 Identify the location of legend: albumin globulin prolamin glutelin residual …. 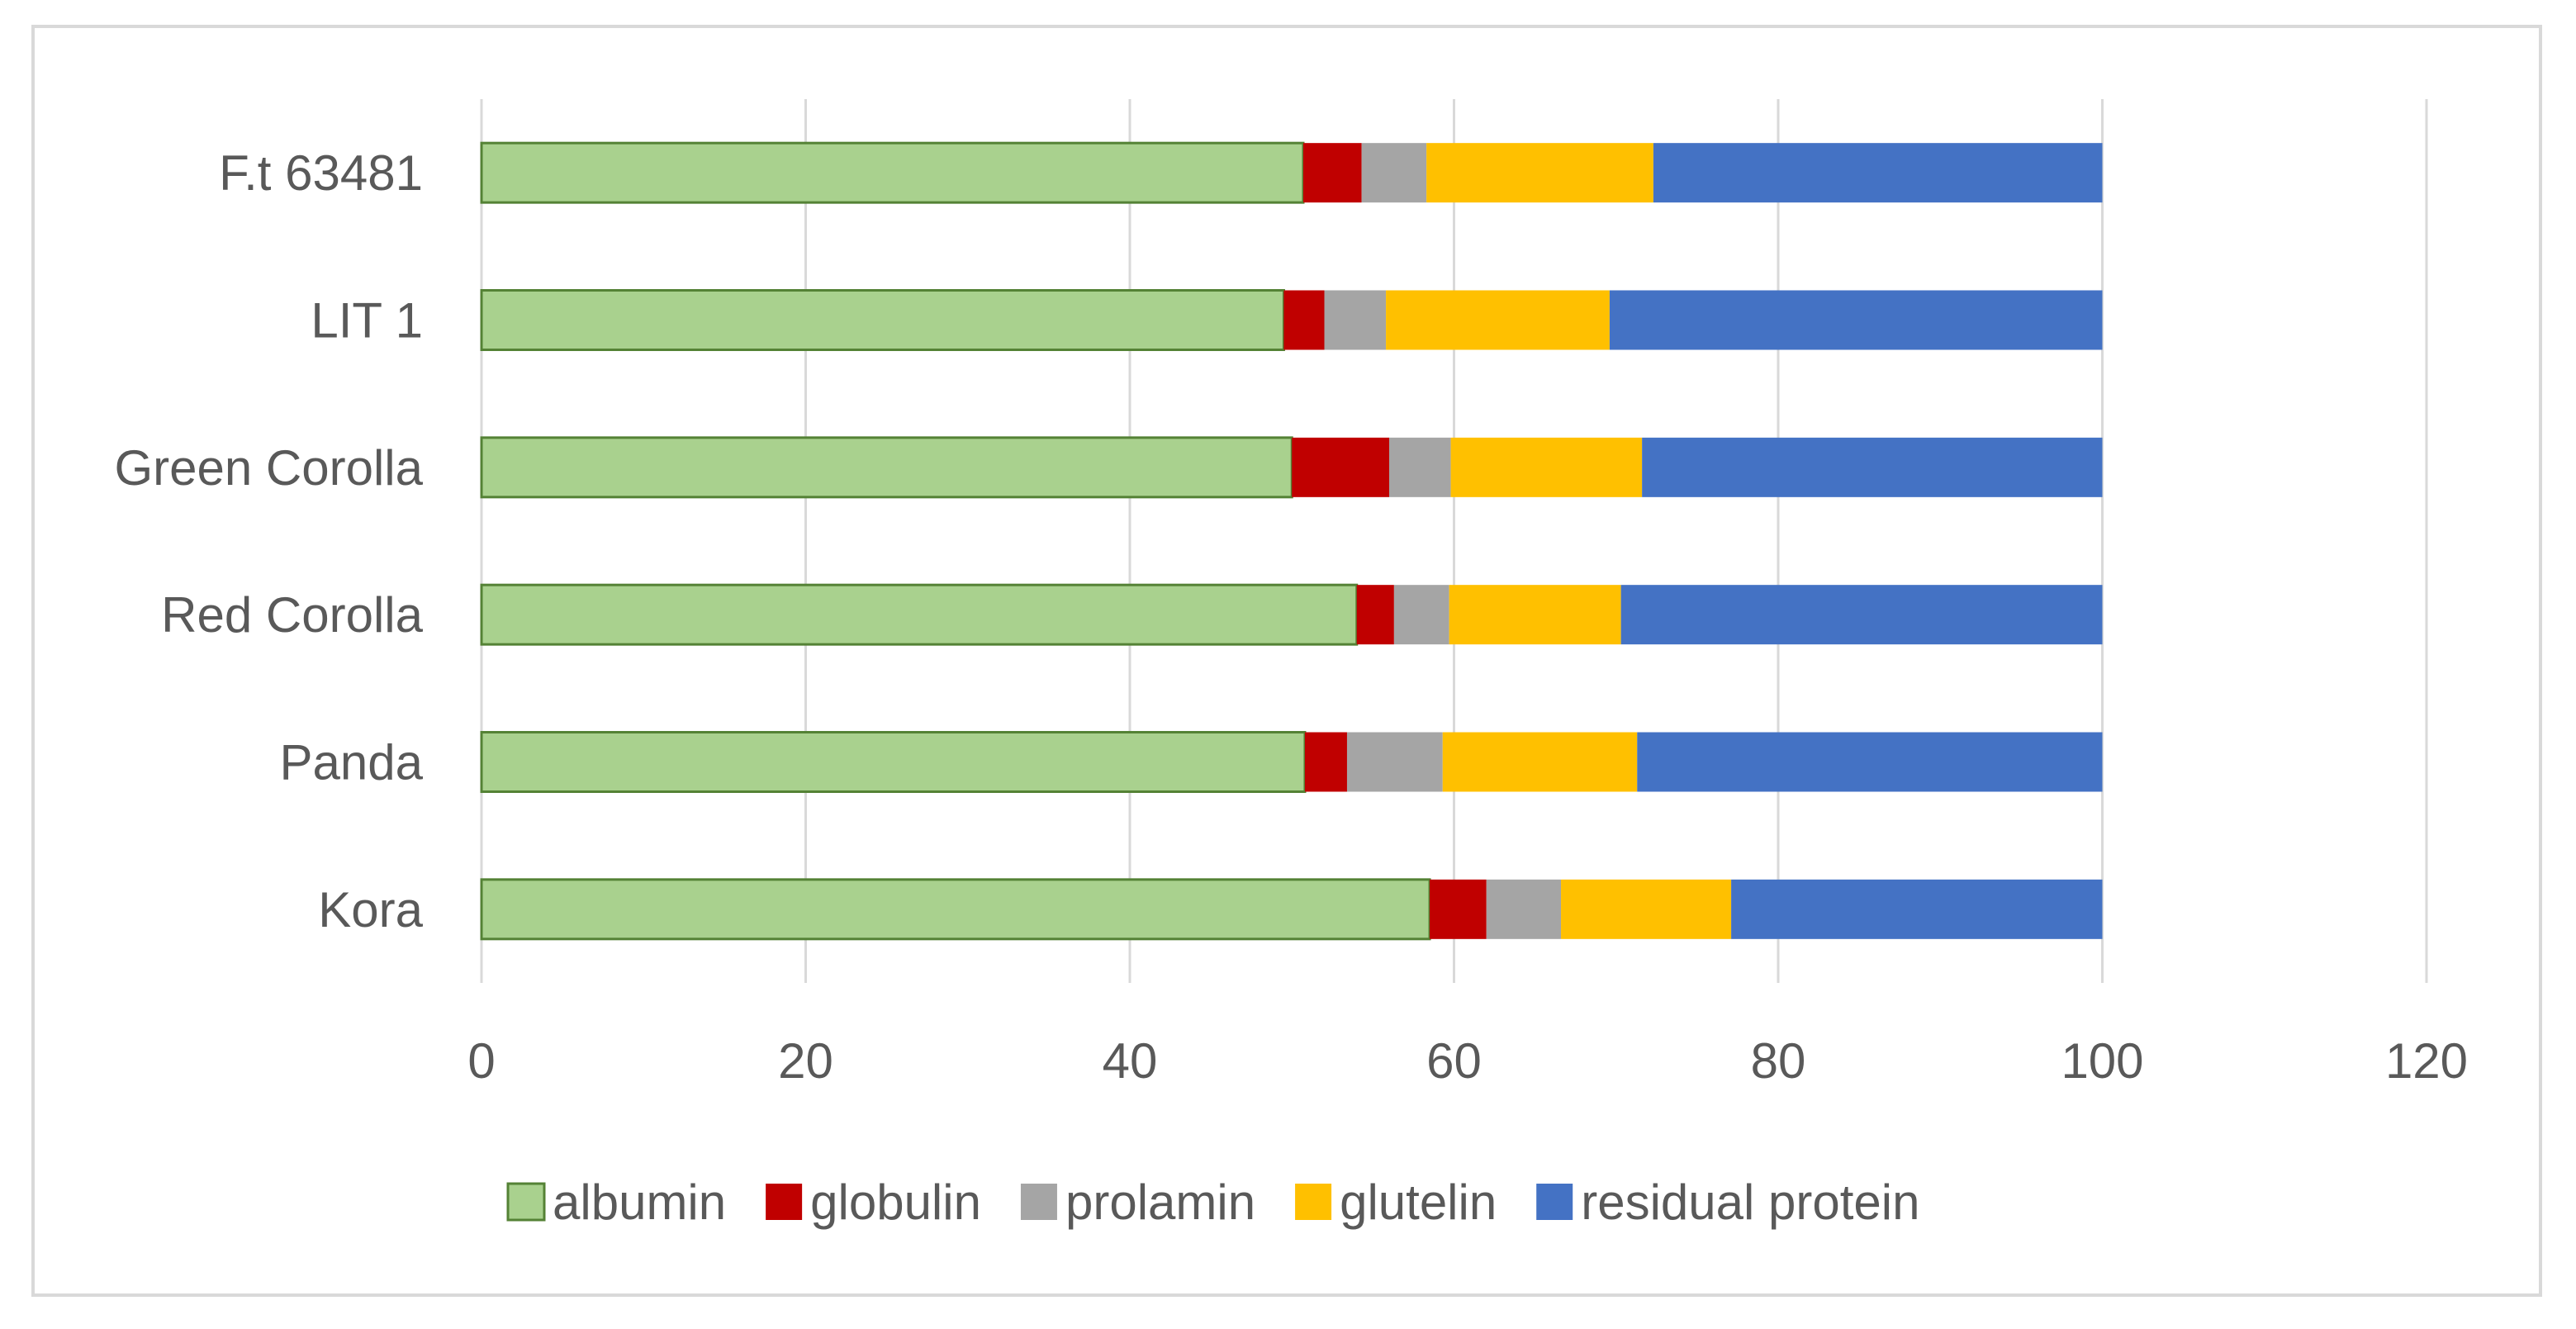
(1212, 1202).